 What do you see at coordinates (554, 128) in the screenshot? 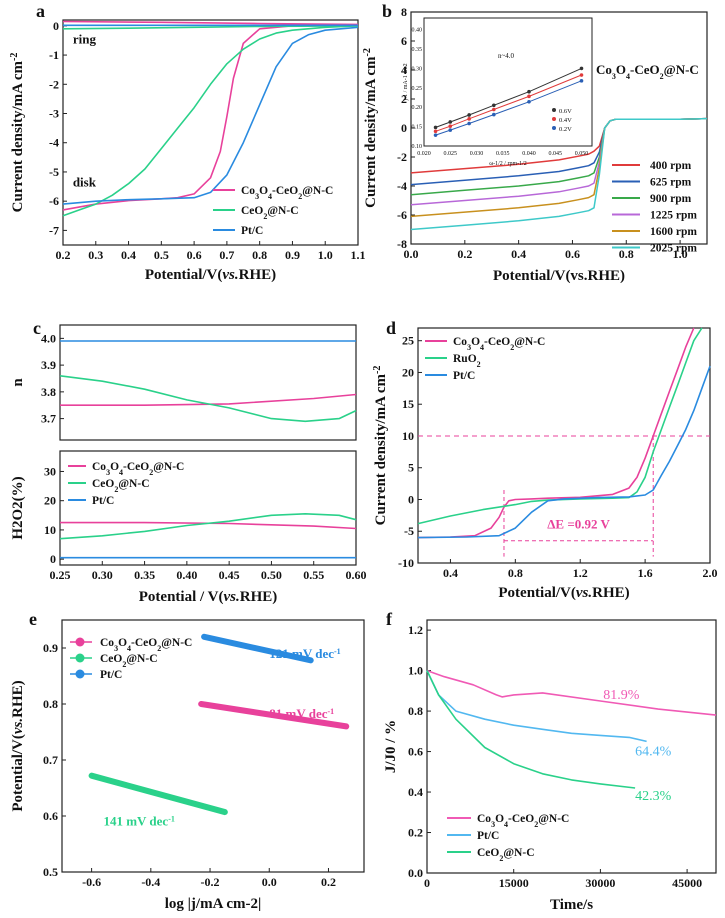
I see `panel-b-inset-legend-swatch` at bounding box center [554, 128].